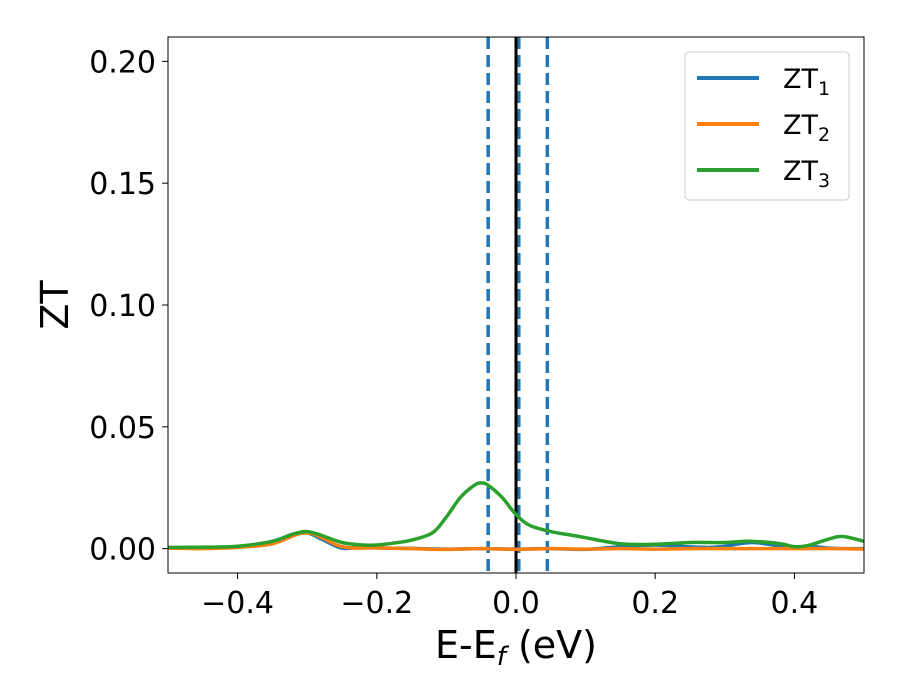 This screenshot has width=900, height=700. What do you see at coordinates (55, 305) in the screenshot?
I see `y-axis-label: ZT` at bounding box center [55, 305].